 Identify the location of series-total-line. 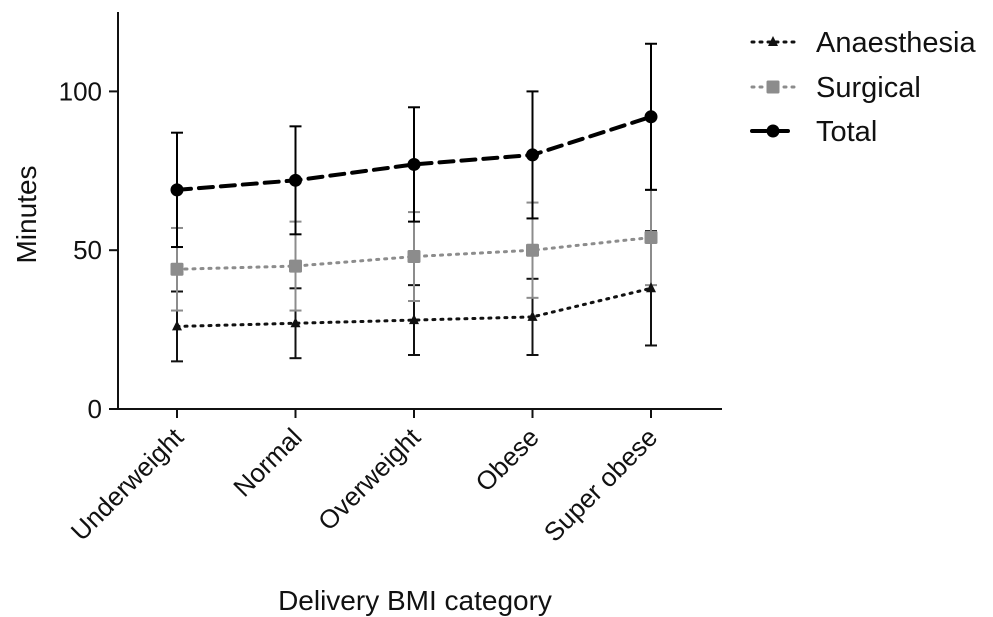
(414, 153).